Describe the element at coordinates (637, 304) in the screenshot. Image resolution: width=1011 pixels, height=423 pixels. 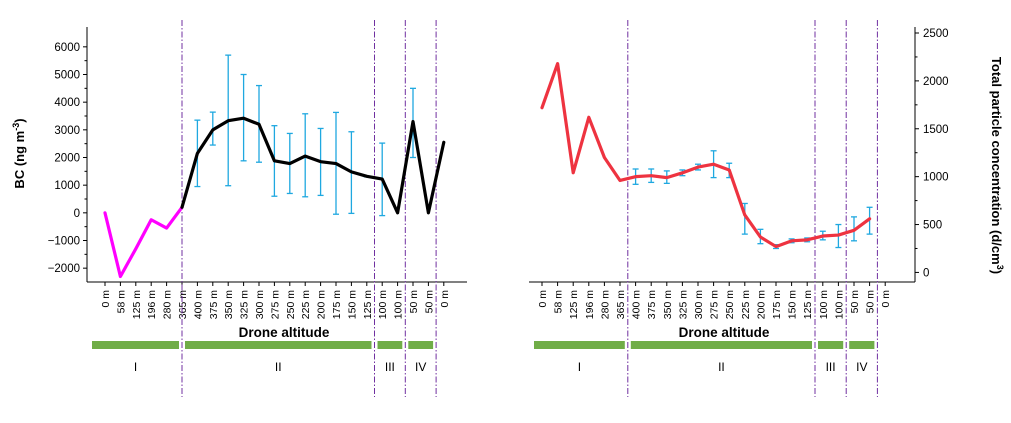
I see `x-tick-label: 400 m` at that location.